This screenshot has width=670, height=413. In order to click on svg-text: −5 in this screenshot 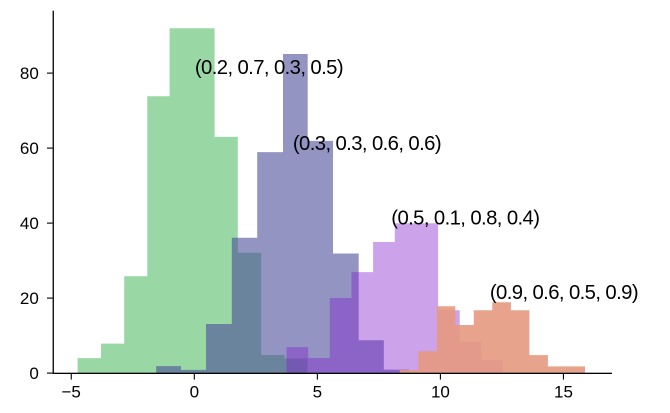, I will do `click(71, 392)`.